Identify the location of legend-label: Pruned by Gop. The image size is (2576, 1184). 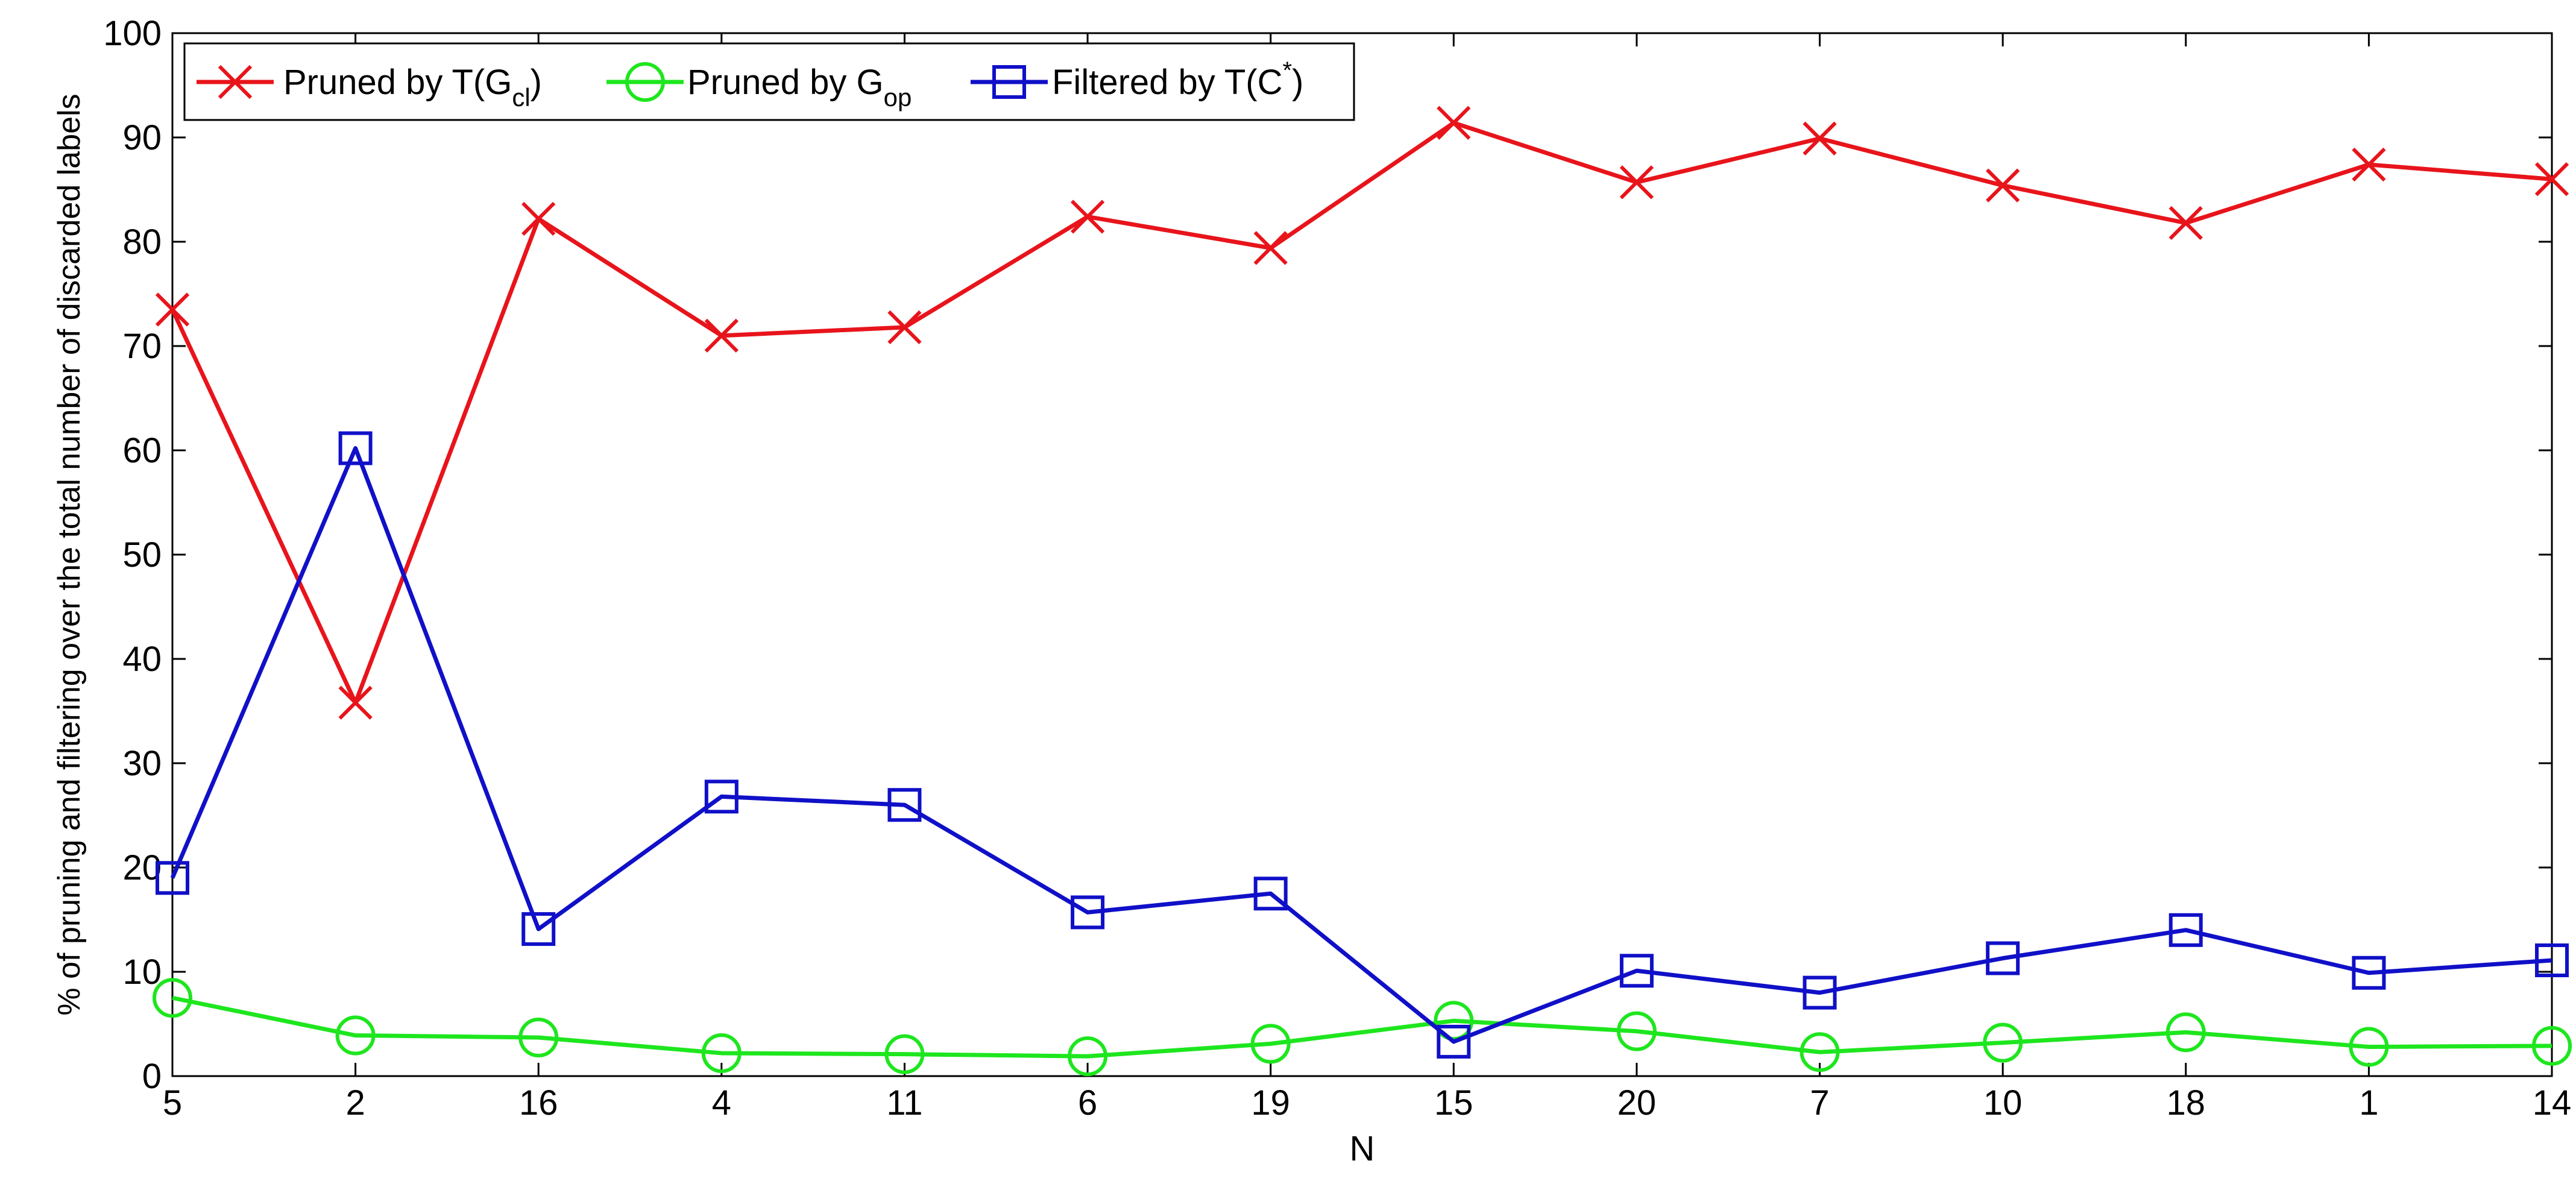
(799, 87).